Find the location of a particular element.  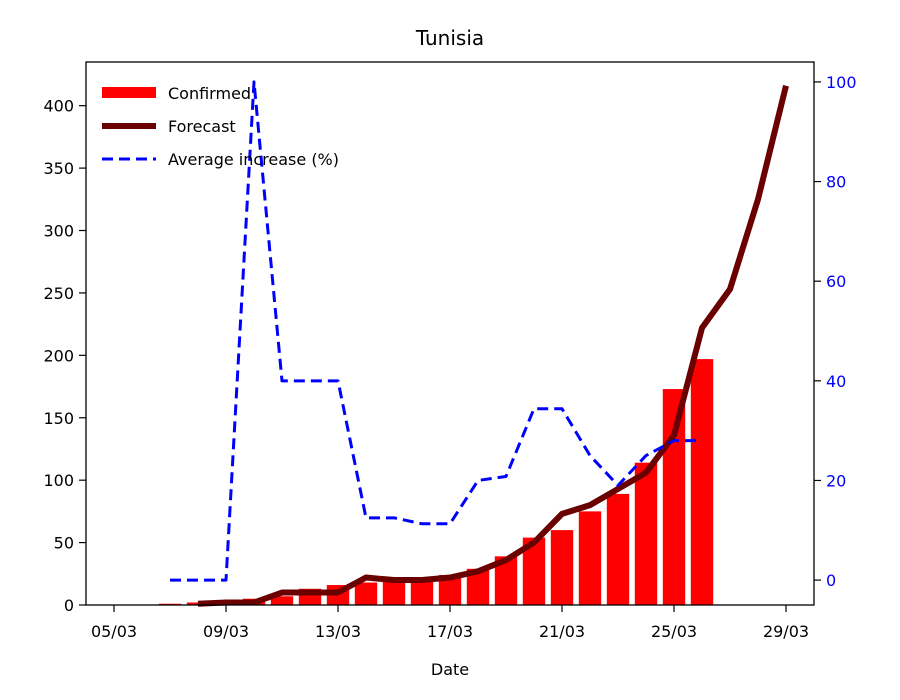

y2-tick-label: 20 is located at coordinates (836, 480).